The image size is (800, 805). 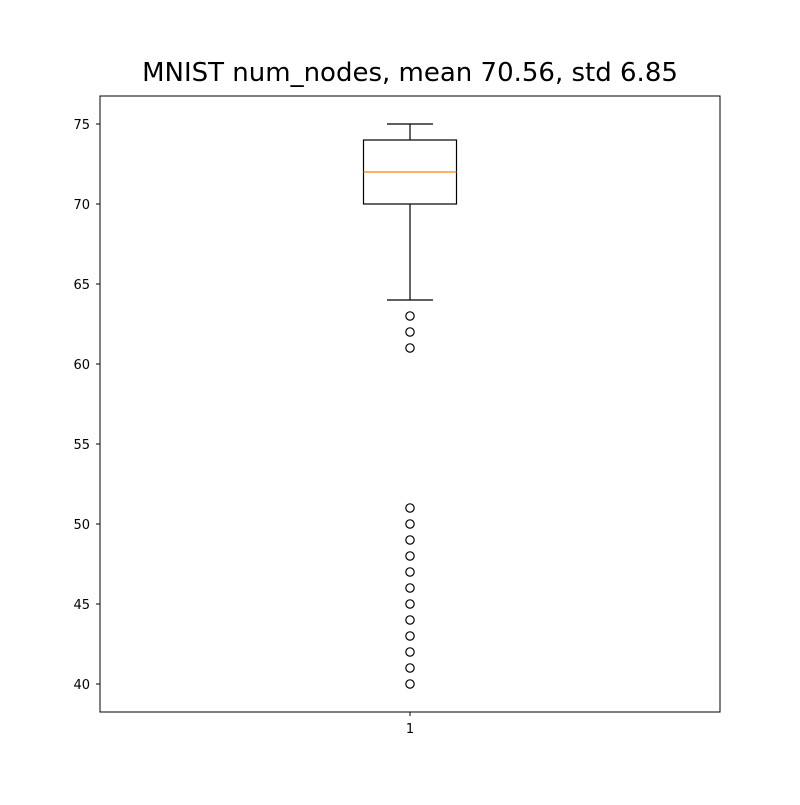 What do you see at coordinates (81, 685) in the screenshot?
I see `y-tick-label: 40` at bounding box center [81, 685].